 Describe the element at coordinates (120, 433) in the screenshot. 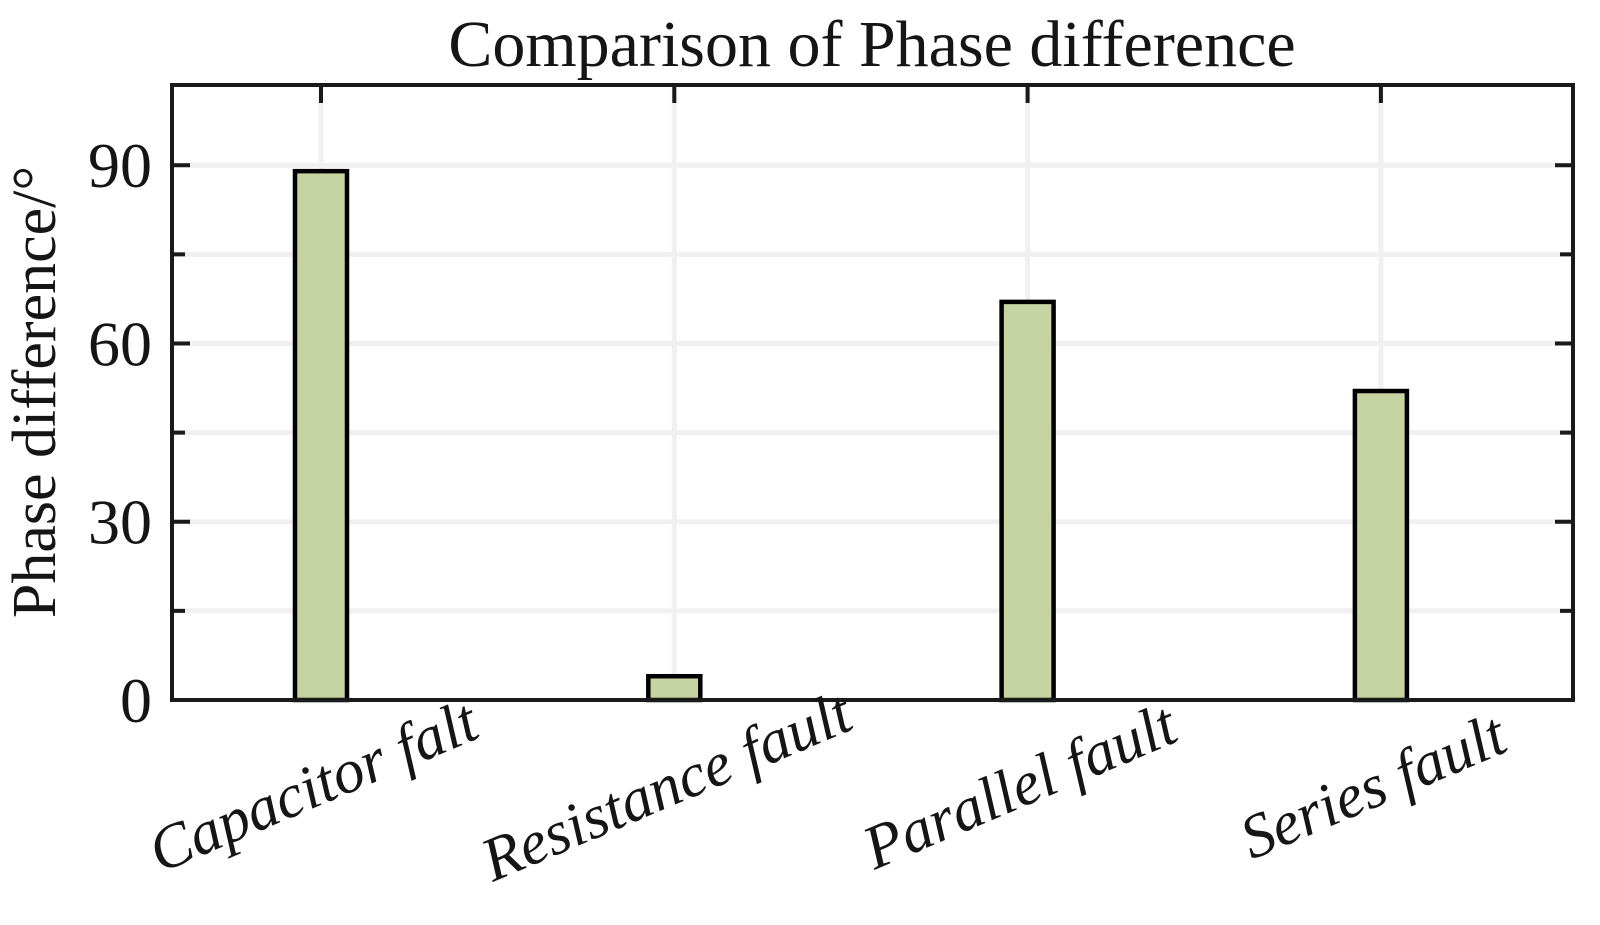

I see `y-tick-labels-layer: 0 30 60 90` at that location.